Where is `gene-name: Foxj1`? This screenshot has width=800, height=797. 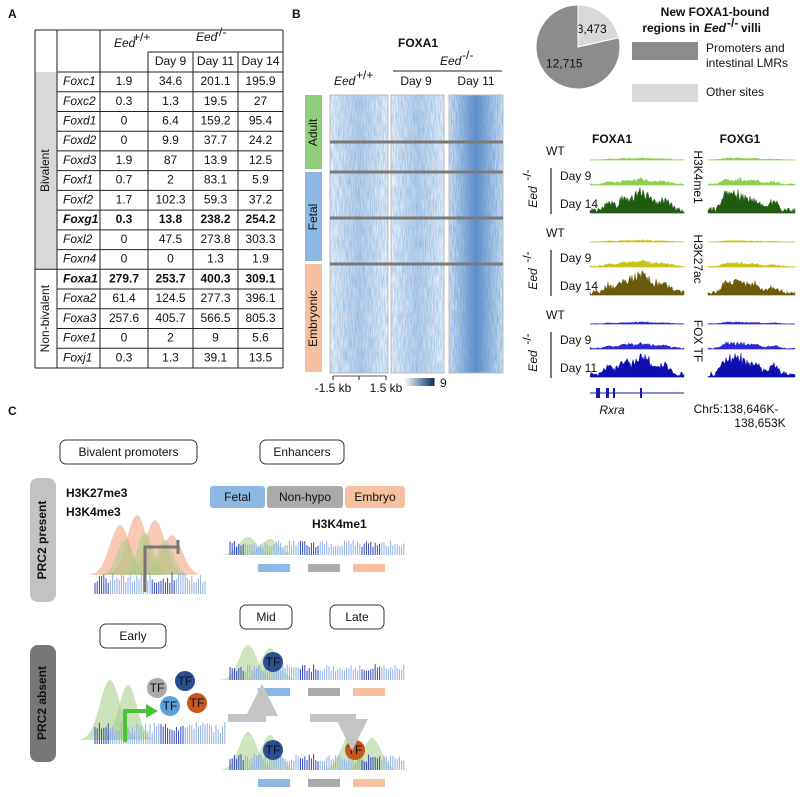
gene-name: Foxj1 is located at coordinates (77, 357).